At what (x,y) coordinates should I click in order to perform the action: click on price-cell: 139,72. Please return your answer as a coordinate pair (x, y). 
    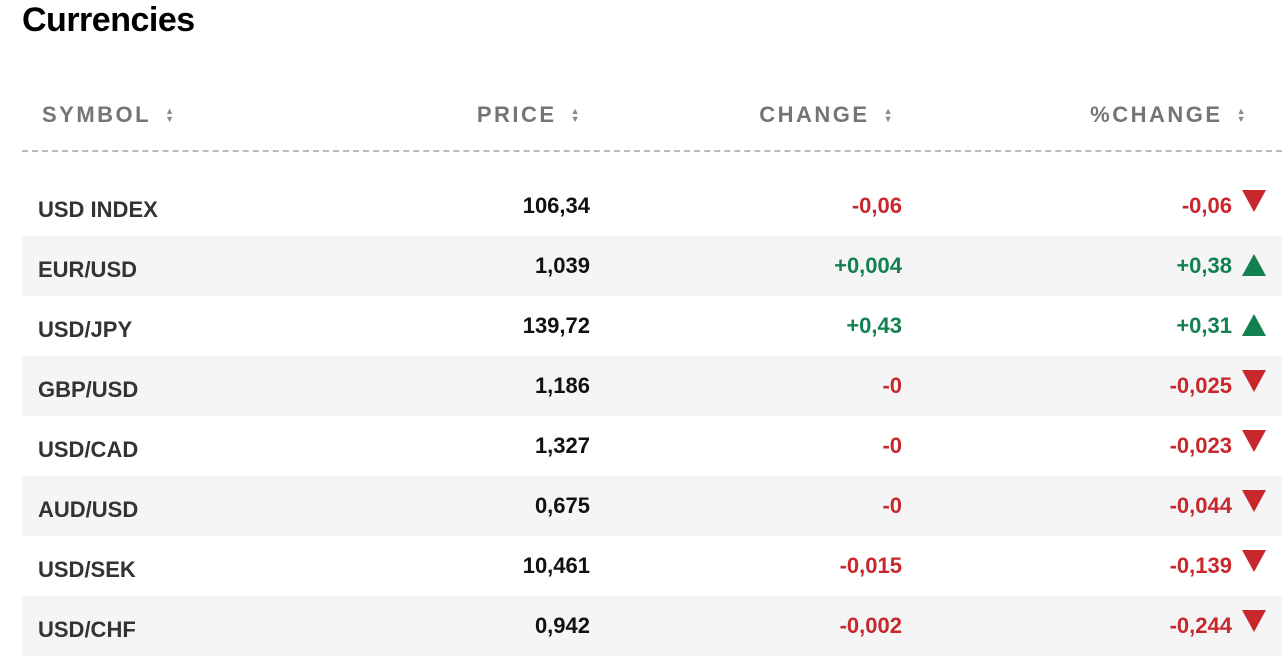
    Looking at the image, I should click on (556, 325).